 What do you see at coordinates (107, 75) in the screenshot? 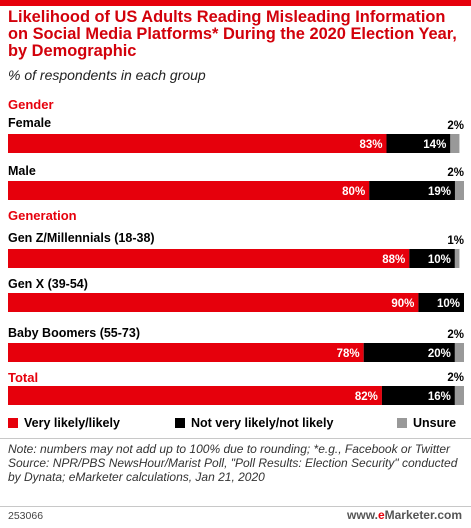
I see `chart-subtitle: % of respondents in each group` at bounding box center [107, 75].